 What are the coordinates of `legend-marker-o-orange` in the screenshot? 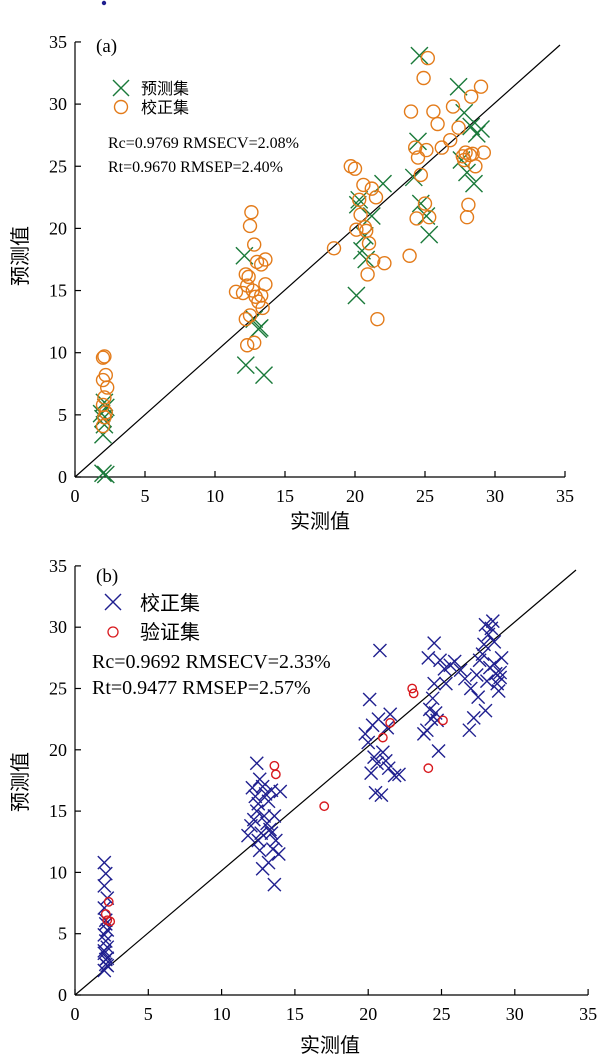 It's located at (121, 107).